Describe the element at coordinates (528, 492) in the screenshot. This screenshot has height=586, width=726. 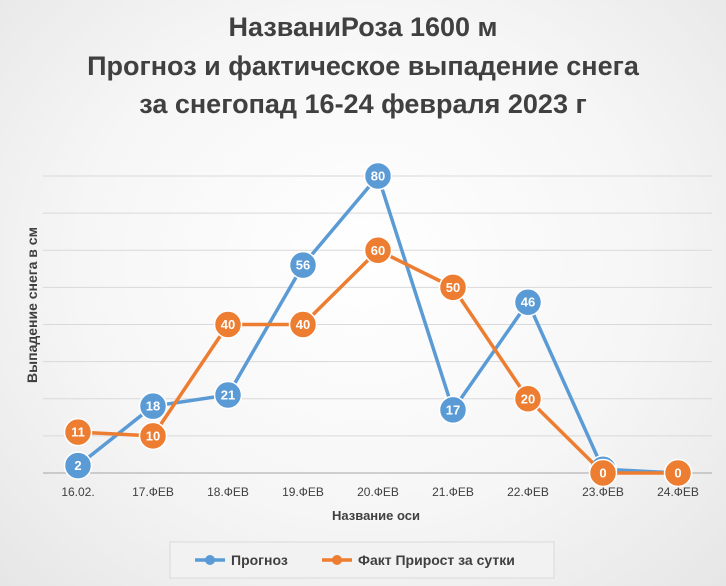
I see `x-tick-label: 22.ФЕВ` at that location.